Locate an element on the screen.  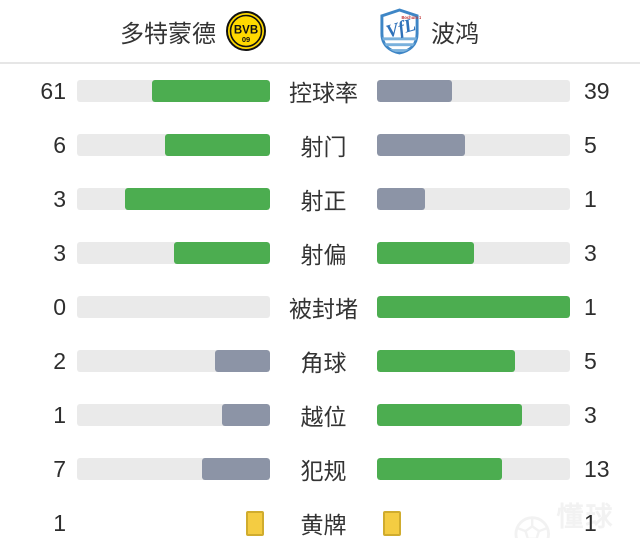
stat-row-shots: 6 射门 5 is located at coordinates (320, 145).